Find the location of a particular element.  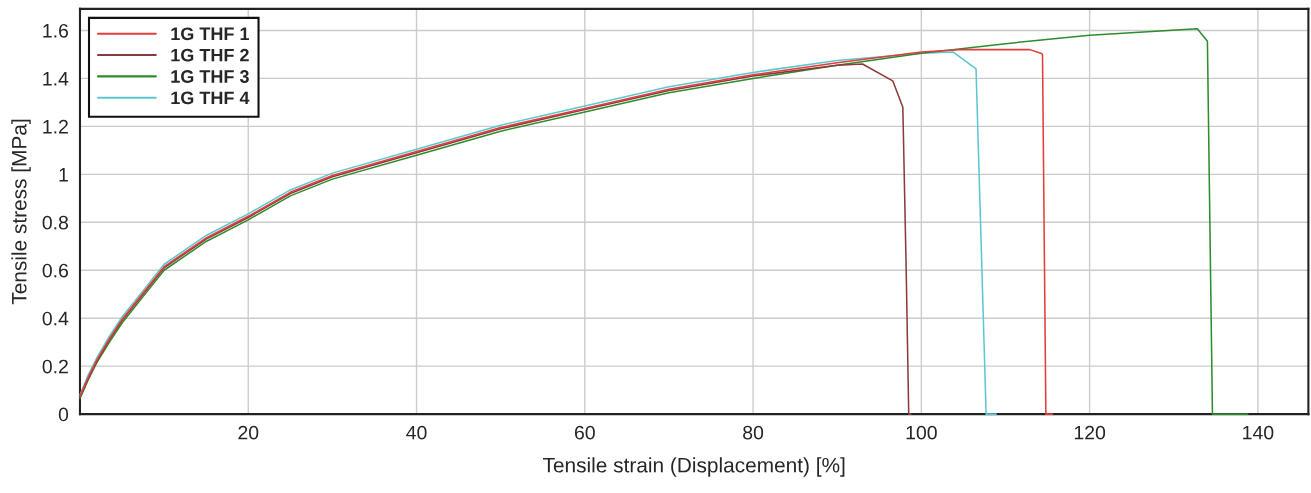

x-tick-label: 40 is located at coordinates (416, 432).